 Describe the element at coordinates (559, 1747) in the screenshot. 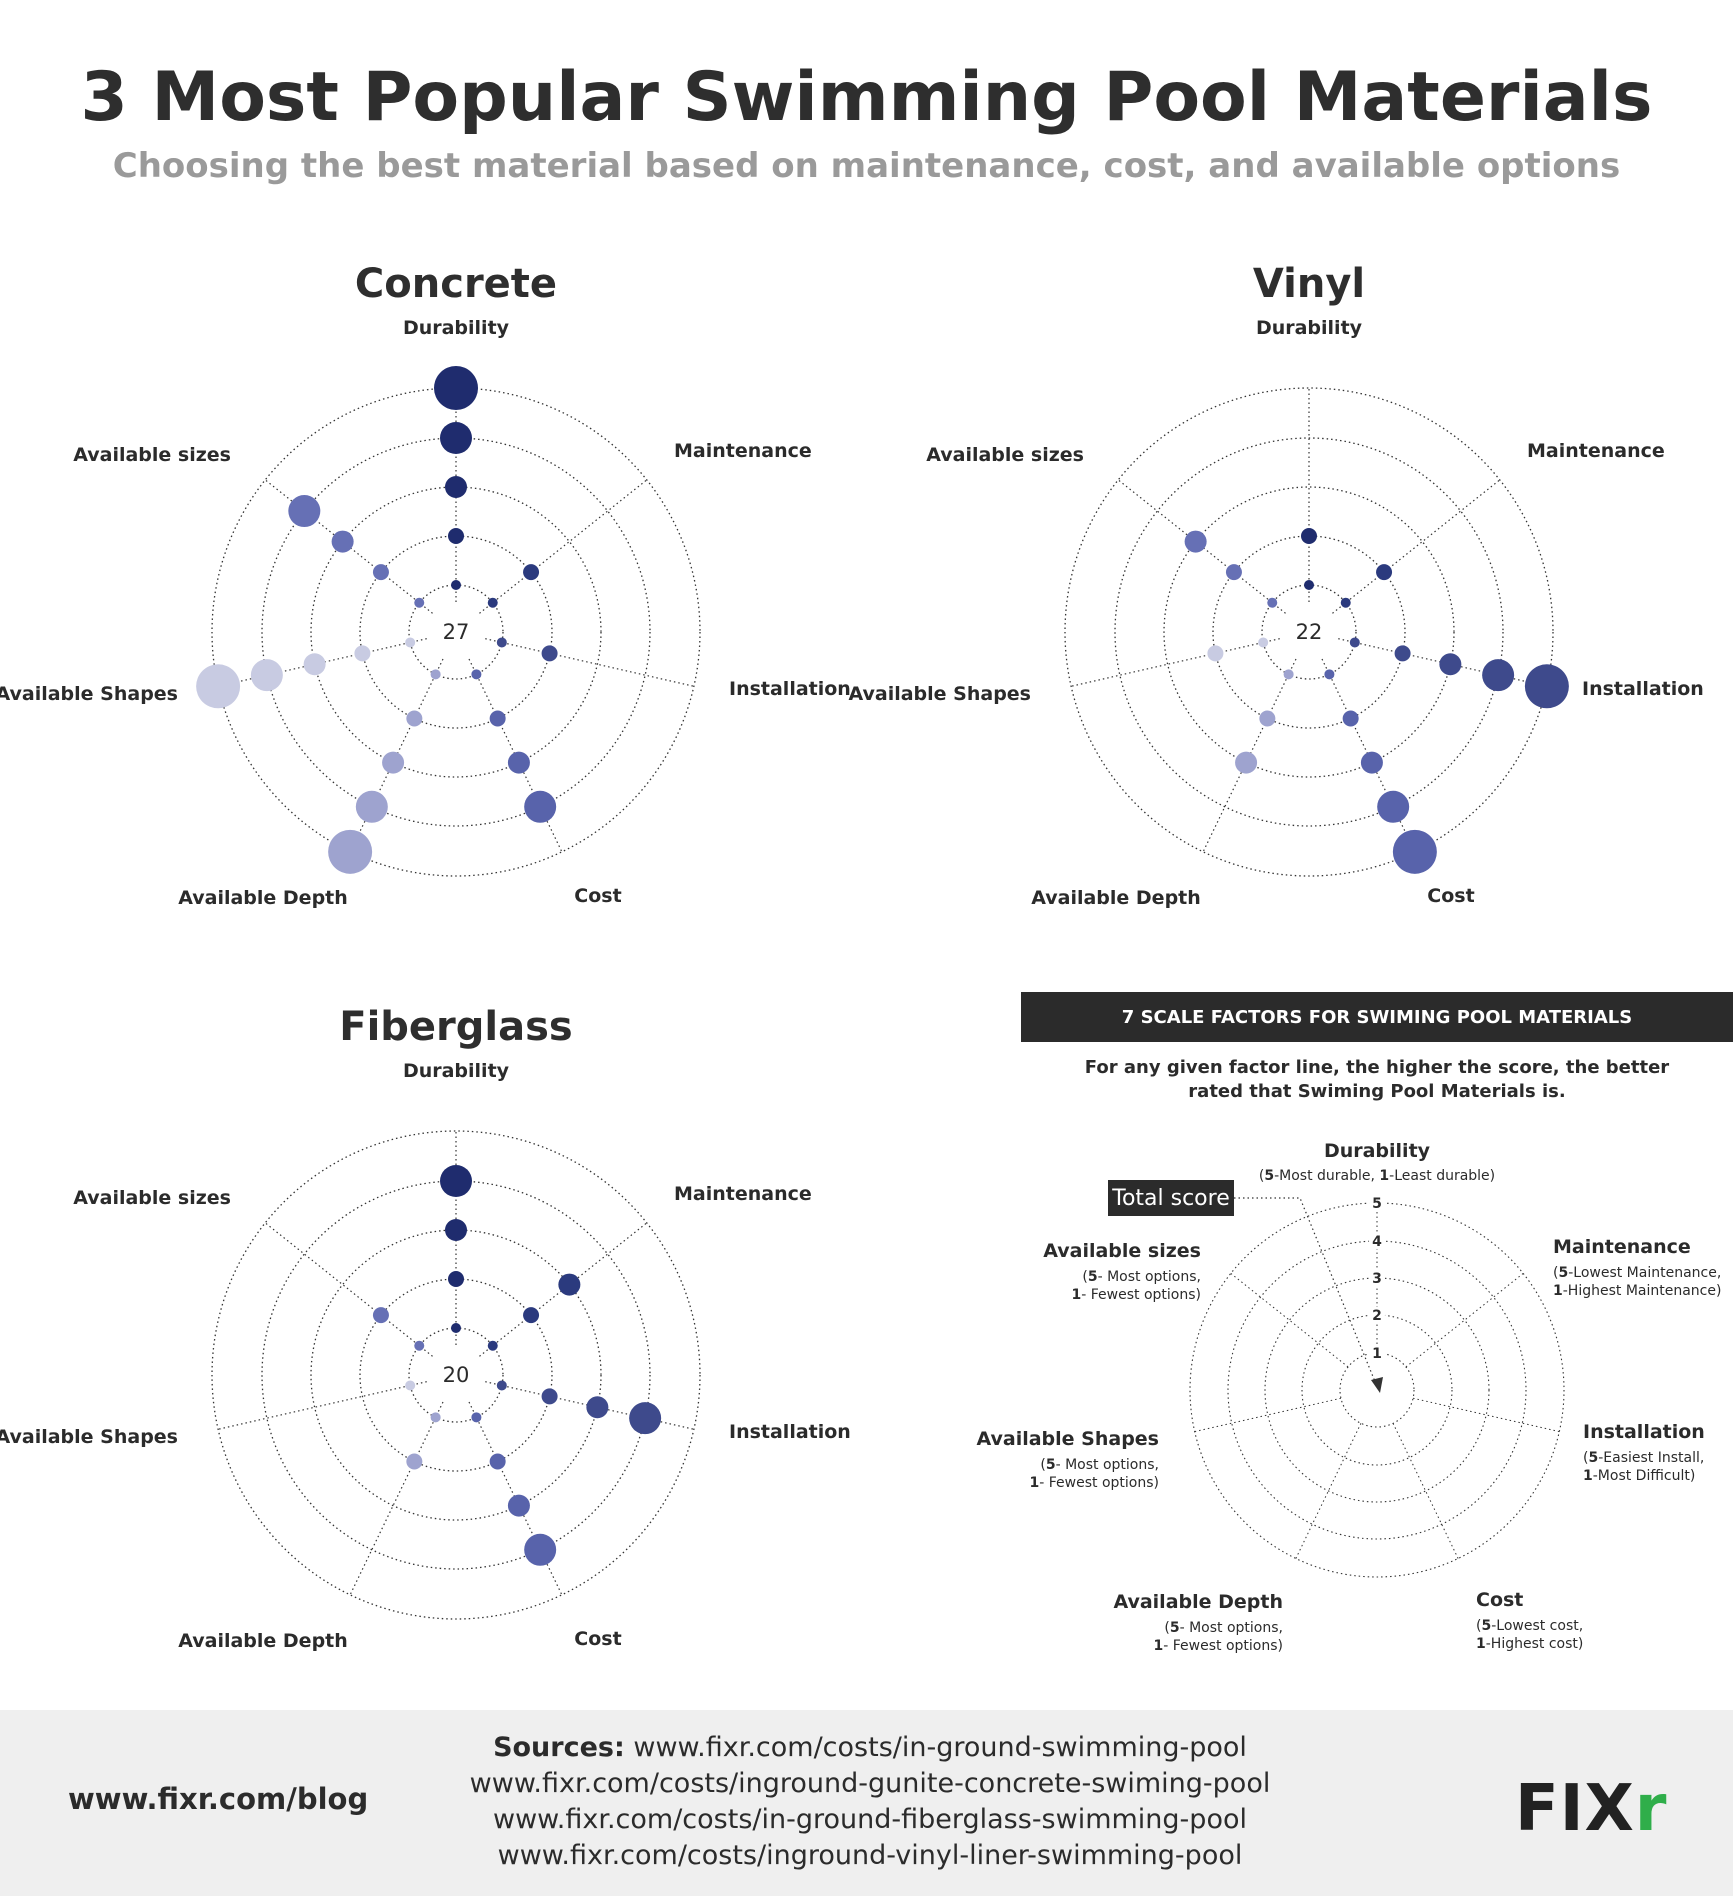

I see `sources-label: Sources:` at that location.